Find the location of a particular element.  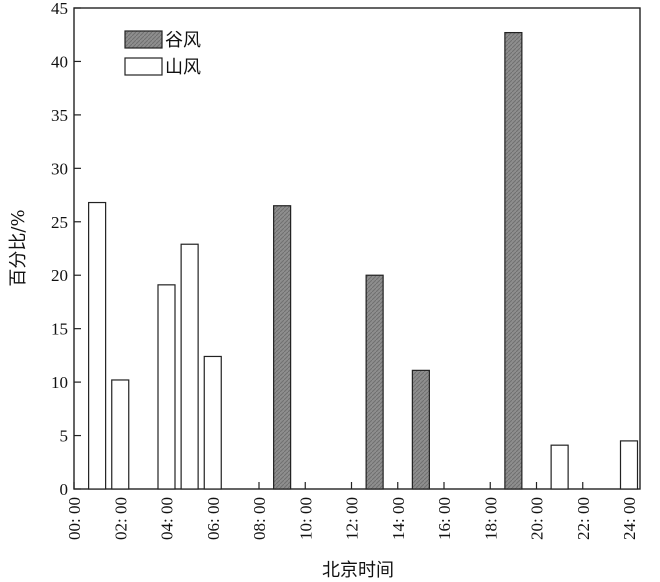

legend-swatch-valley-wind is located at coordinates (143, 39).